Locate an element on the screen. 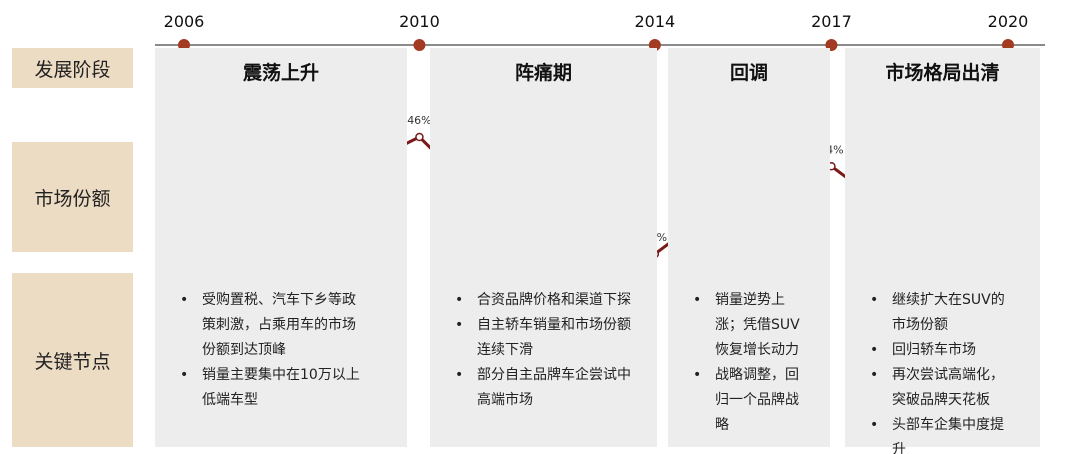 This screenshot has width=1080, height=454. value-label: 46% is located at coordinates (419, 120).